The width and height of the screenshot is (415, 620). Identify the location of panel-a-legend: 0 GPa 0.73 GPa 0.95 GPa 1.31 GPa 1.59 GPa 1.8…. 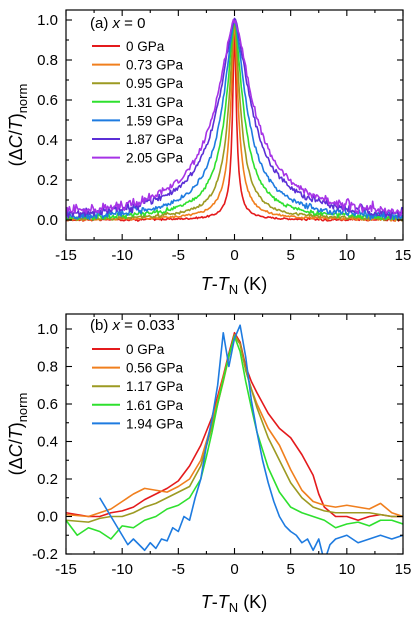
(138, 102).